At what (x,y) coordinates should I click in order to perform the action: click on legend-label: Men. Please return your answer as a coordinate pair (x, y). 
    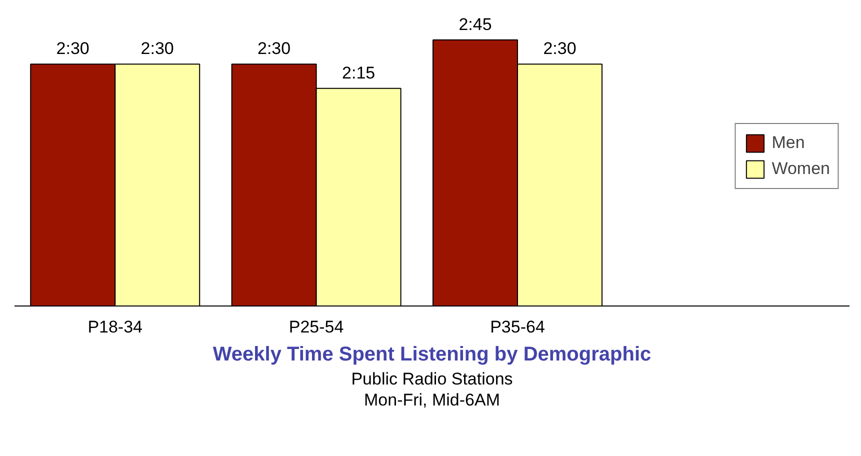
    Looking at the image, I should click on (788, 143).